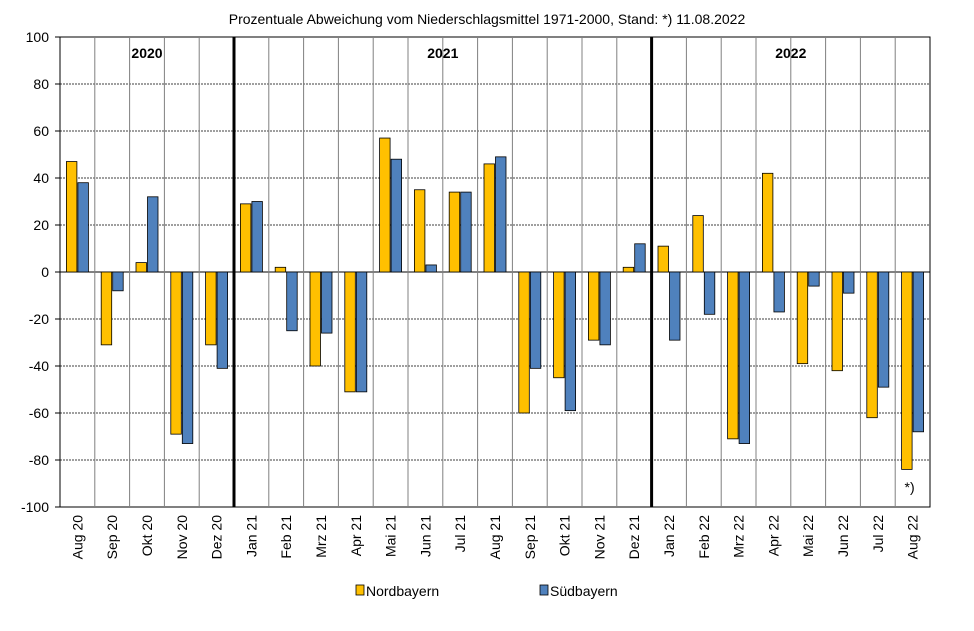 This screenshot has width=974, height=631. I want to click on x-tick-label: Aug 20, so click(77, 537).